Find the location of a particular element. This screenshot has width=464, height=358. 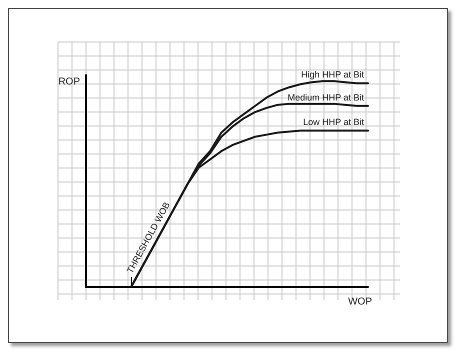

series-label: High HHP at Bit is located at coordinates (332, 75).